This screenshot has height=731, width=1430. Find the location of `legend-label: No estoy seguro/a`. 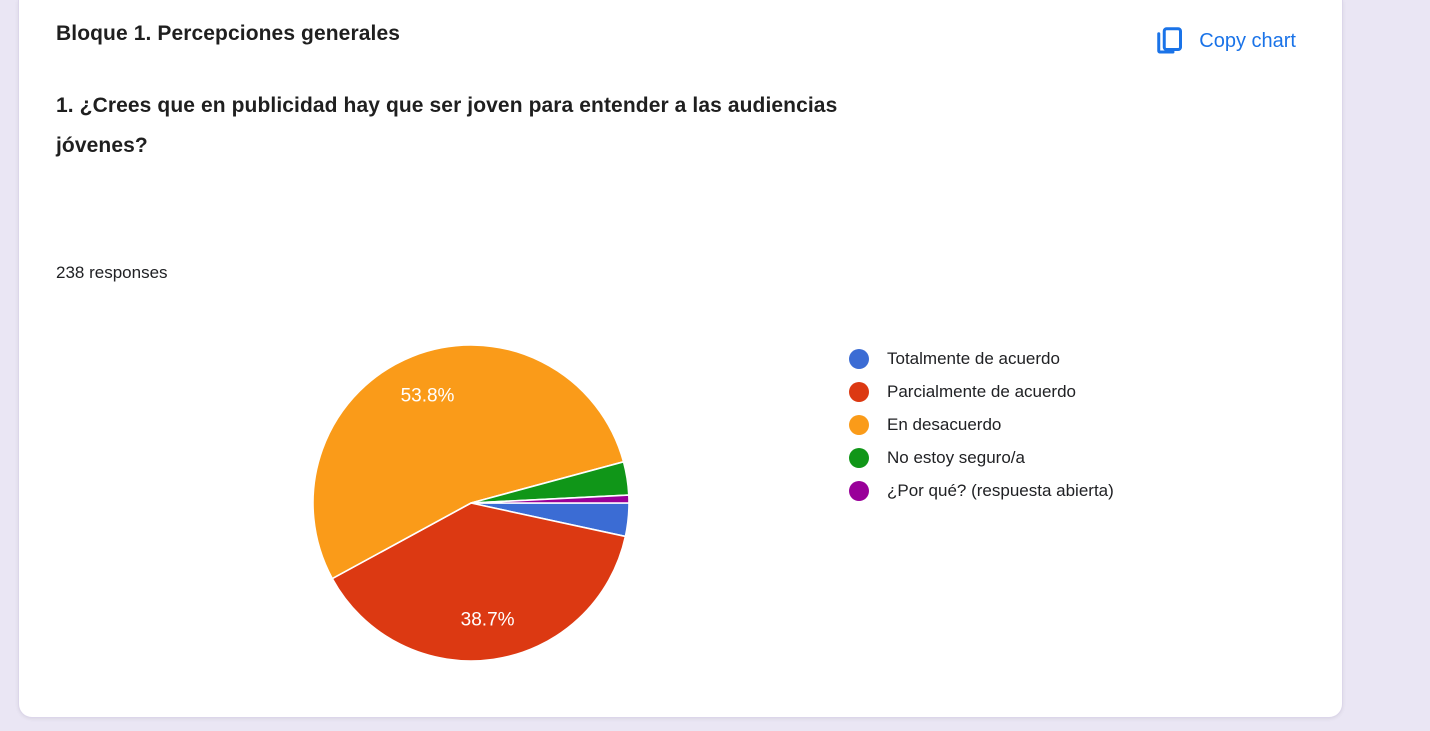

legend-label: No estoy seguro/a is located at coordinates (956, 457).